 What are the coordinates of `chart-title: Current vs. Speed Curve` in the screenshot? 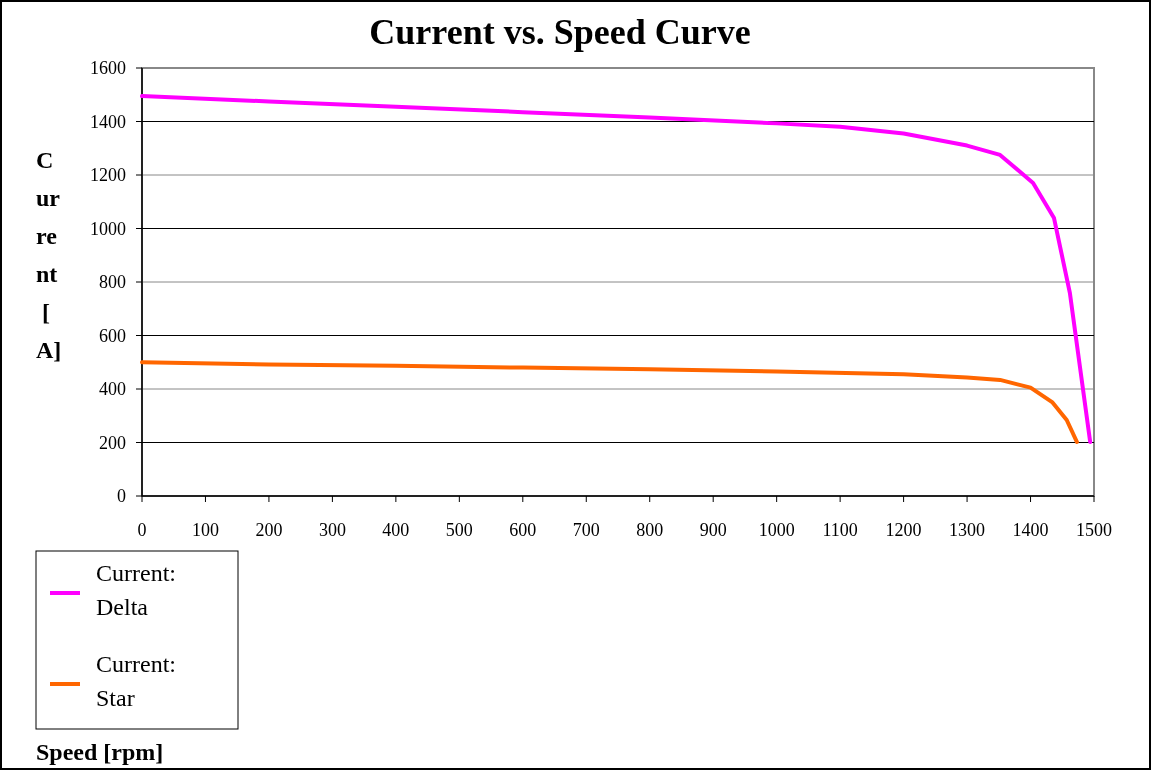 It's located at (560, 32).